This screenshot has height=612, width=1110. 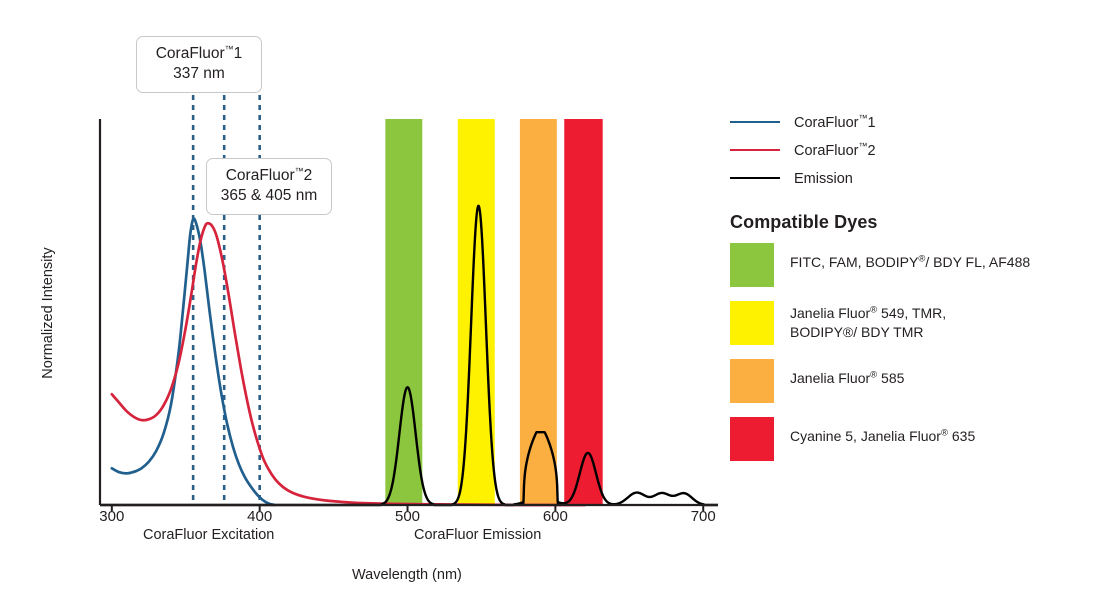 What do you see at coordinates (408, 516) in the screenshot?
I see `x-tick-label: 500` at bounding box center [408, 516].